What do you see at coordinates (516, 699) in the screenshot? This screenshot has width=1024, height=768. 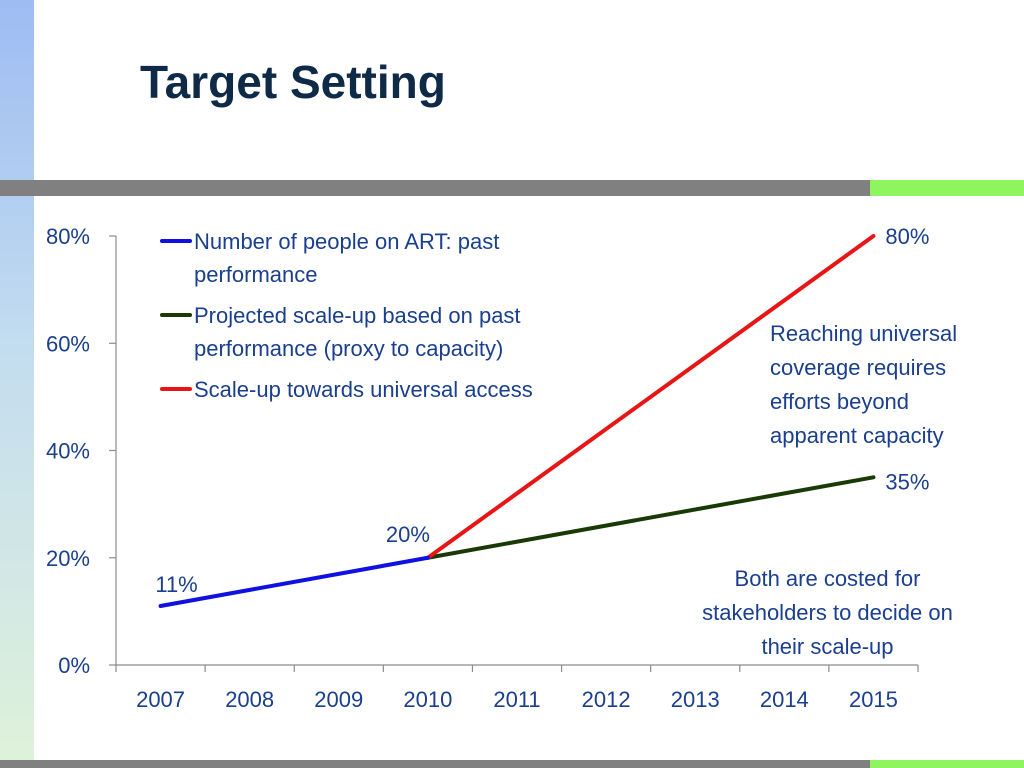 I see `x-tick-label: 2011` at bounding box center [516, 699].